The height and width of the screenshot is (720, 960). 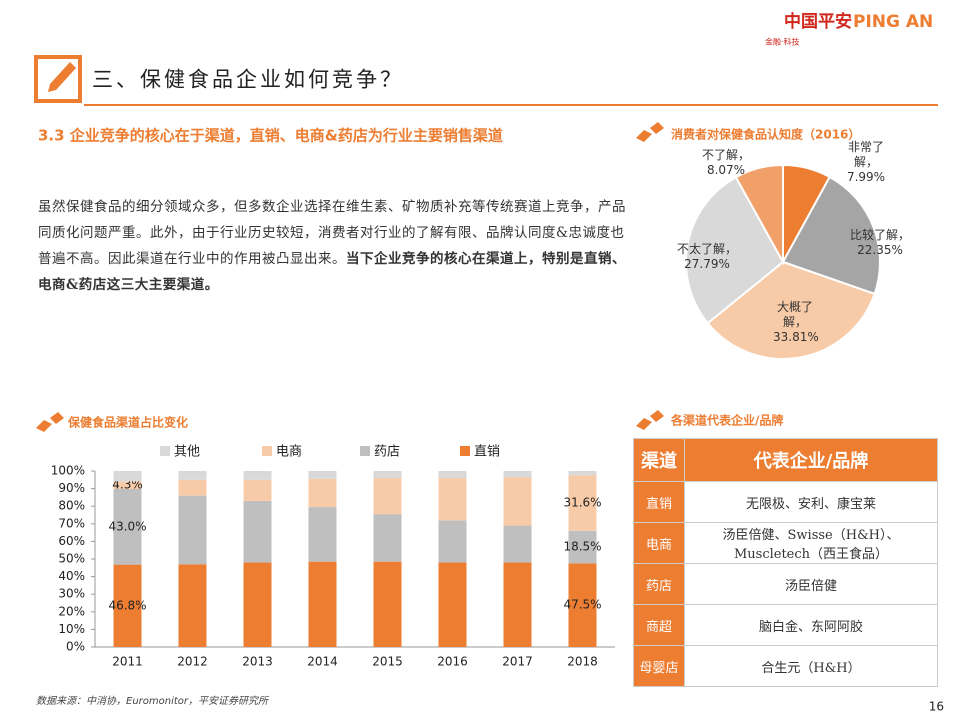 I want to click on y-tick-label: 90%, so click(x=71, y=488).